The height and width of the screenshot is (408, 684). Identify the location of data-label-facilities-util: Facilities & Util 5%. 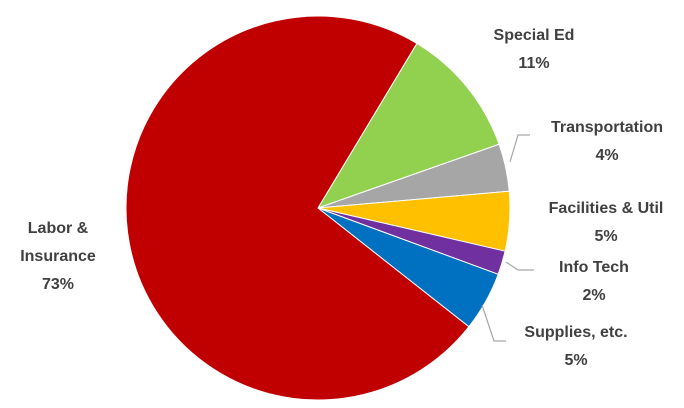
(606, 222).